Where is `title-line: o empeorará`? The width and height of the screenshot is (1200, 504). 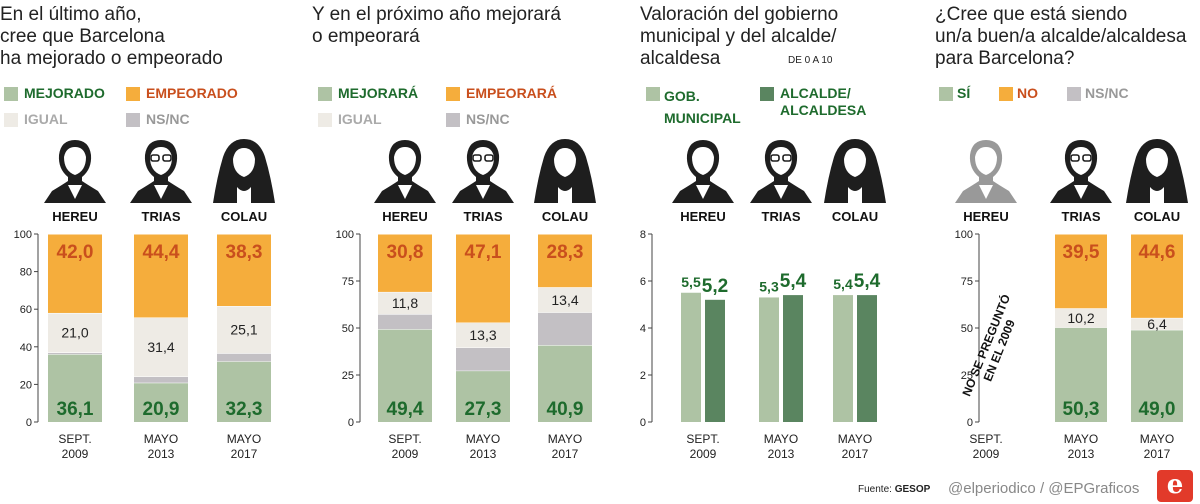 title-line: o empeorará is located at coordinates (366, 36).